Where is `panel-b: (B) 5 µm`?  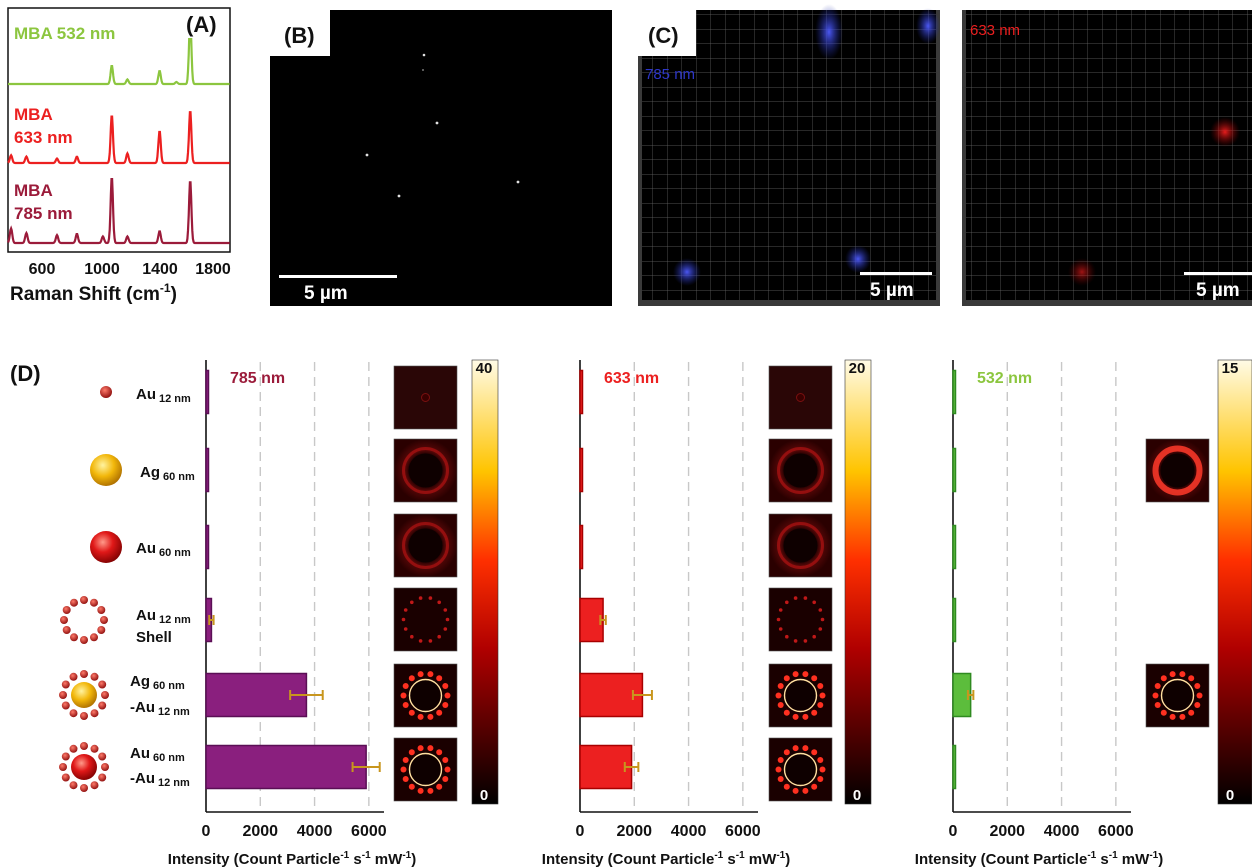
panel-b: (B) 5 µm is located at coordinates (441, 158).